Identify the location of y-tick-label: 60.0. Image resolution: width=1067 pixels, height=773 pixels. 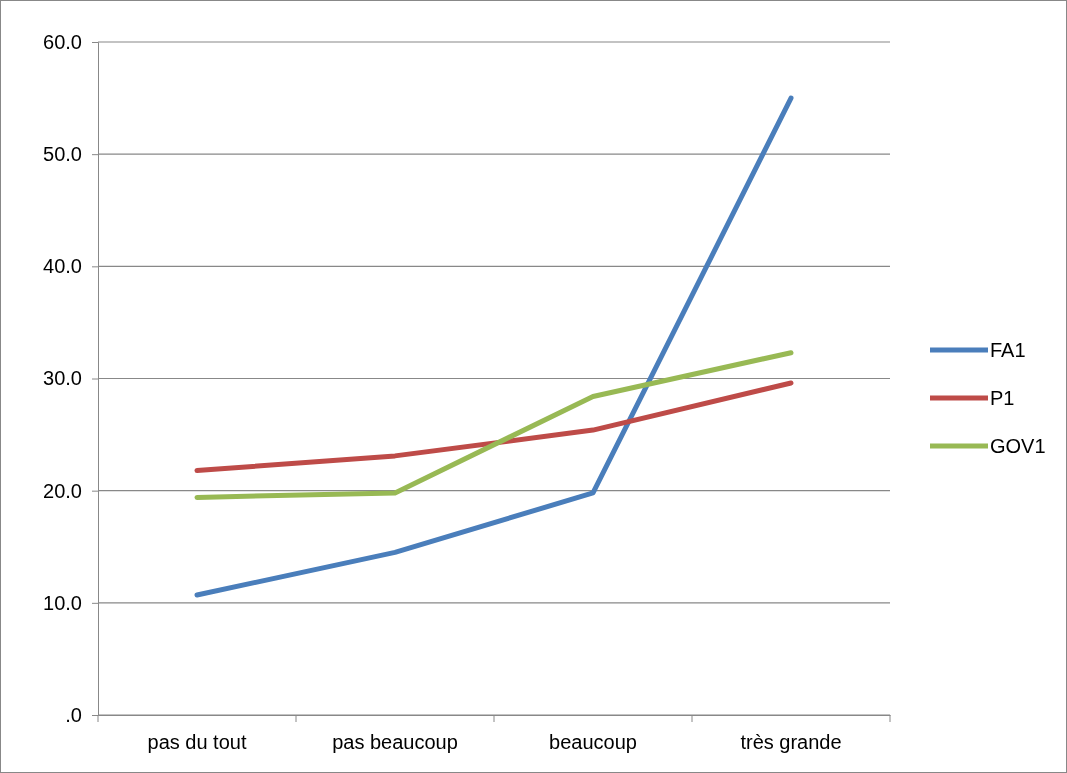
(62, 41).